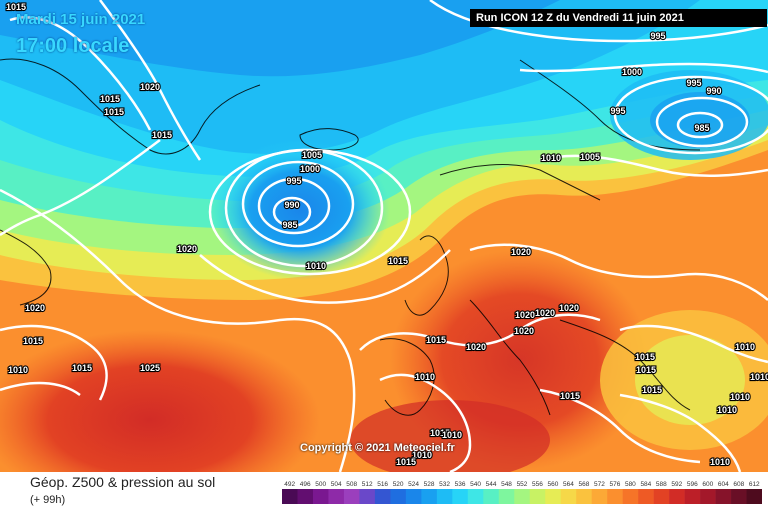 Image resolution: width=768 pixels, height=512 pixels. Describe the element at coordinates (81, 19) in the screenshot. I see `forecast-date: Mardi 15 juin 2021` at that location.